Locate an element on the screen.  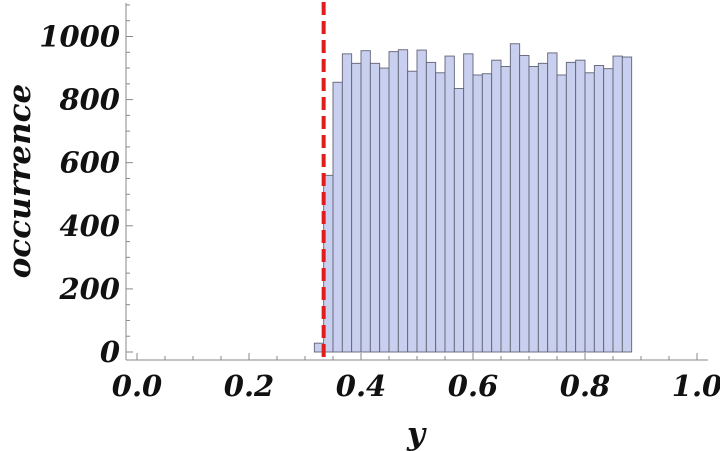
x-axis-title: y is located at coordinates (416, 433).